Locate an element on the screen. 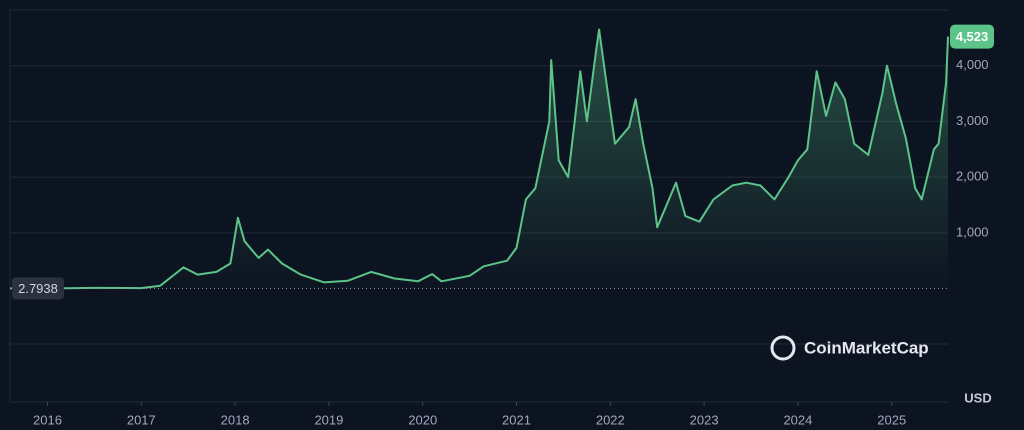 The width and height of the screenshot is (1024, 430). x-tick-label: 2021 is located at coordinates (516, 419).